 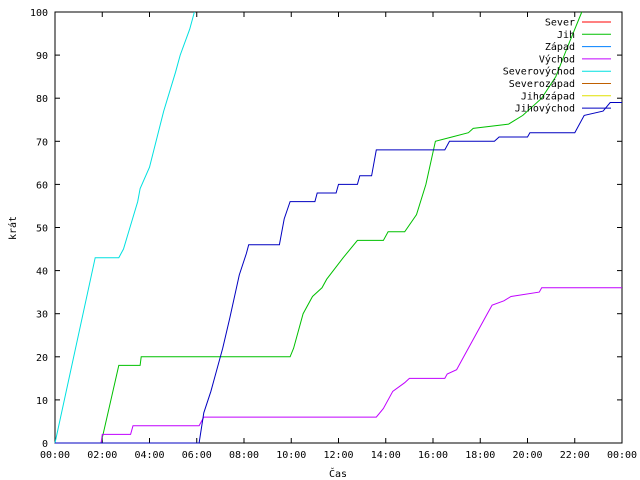 What do you see at coordinates (539, 72) in the screenshot?
I see `legend-label: Severovýchod` at bounding box center [539, 72].